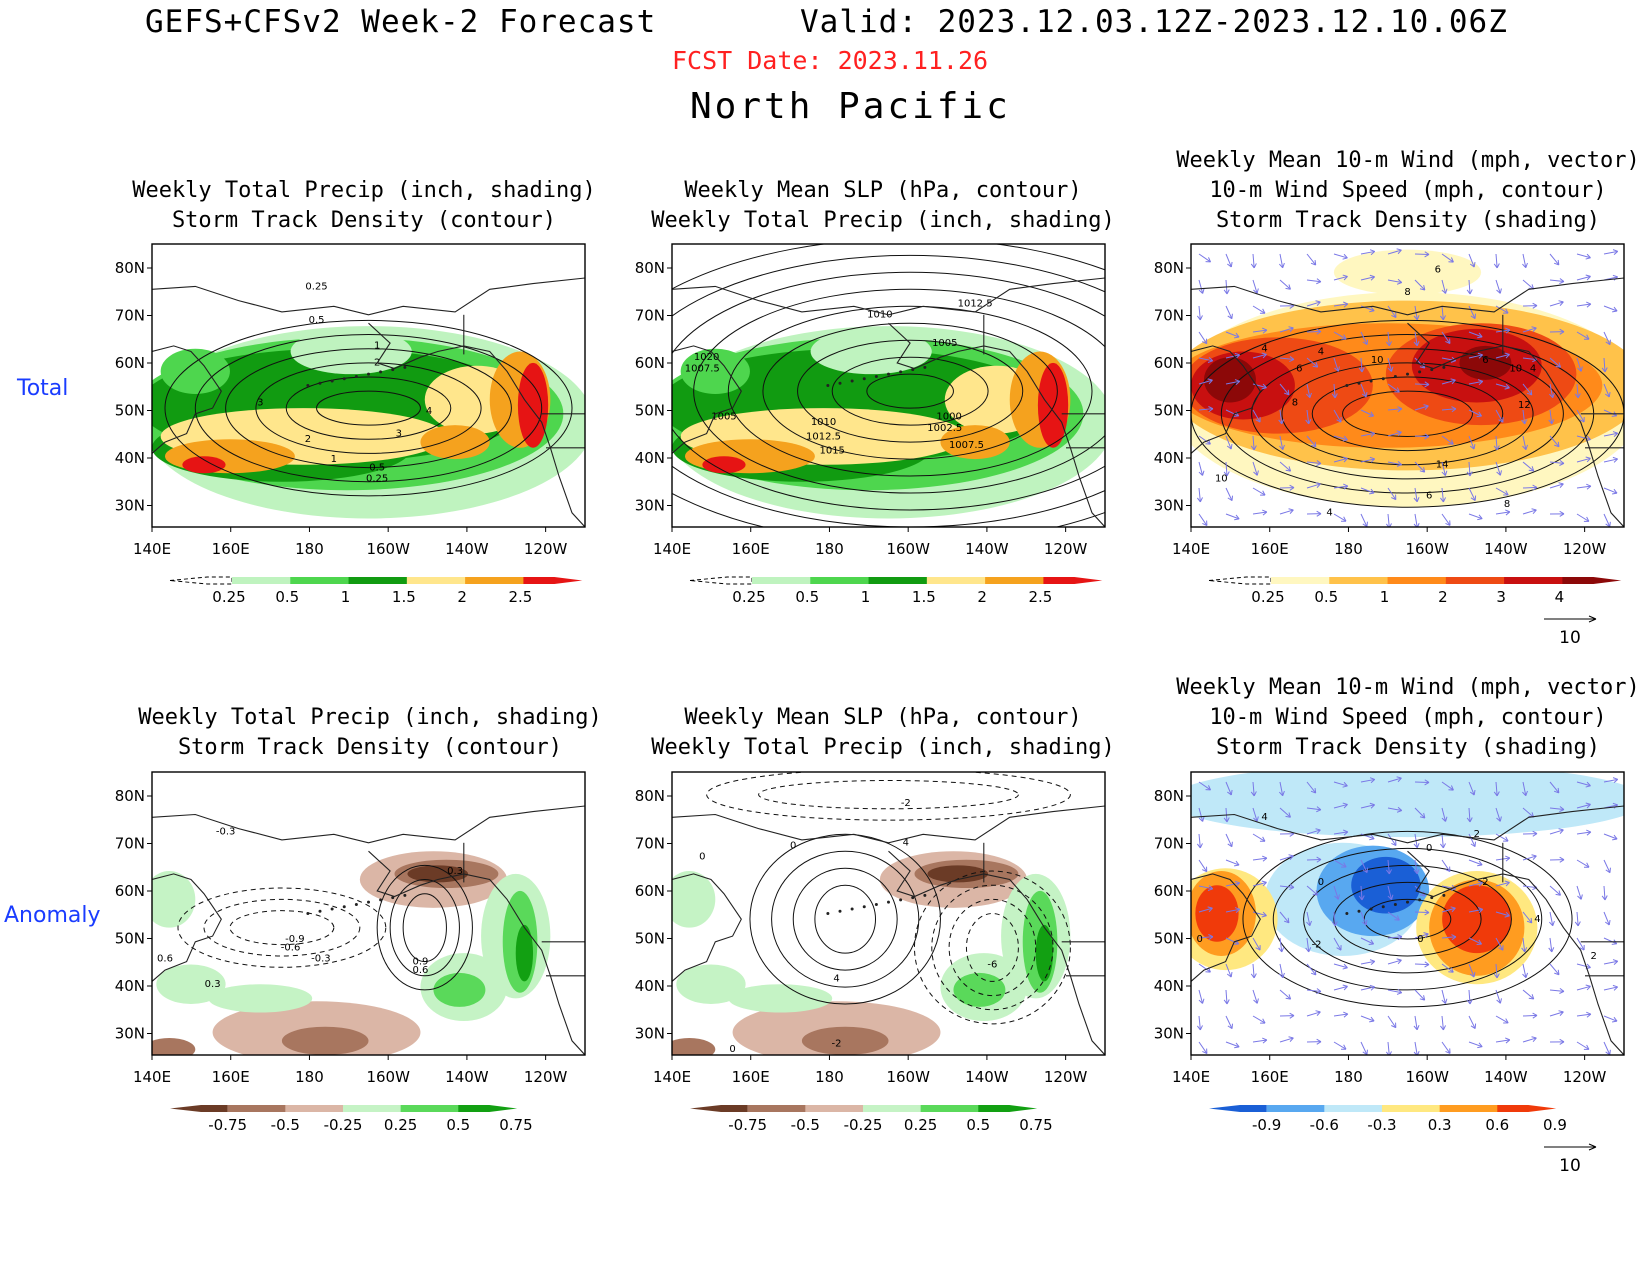 This screenshot has width=1650, height=1275. What do you see at coordinates (650, 1034) in the screenshot?
I see `lat-tick-label: 30N` at bounding box center [650, 1034].